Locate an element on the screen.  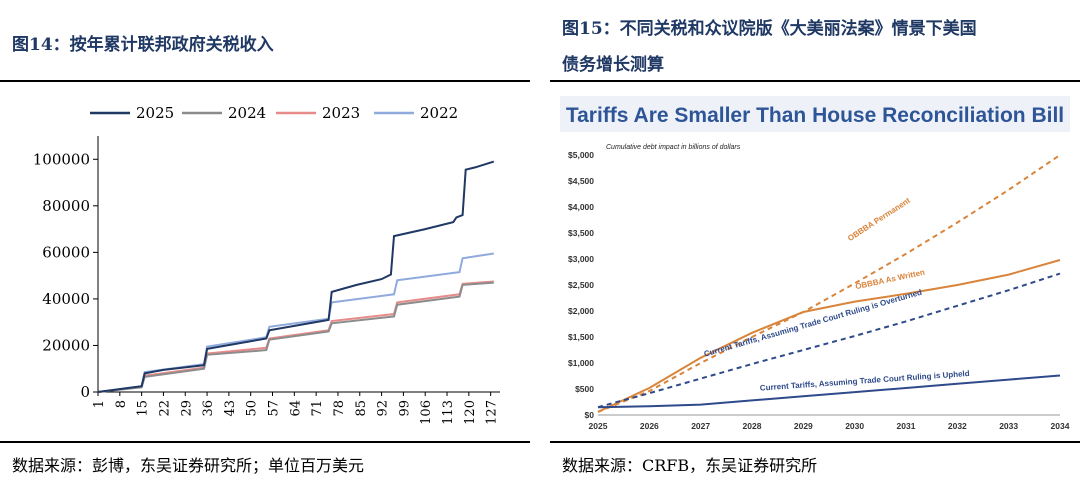
x-tick-label: 2034 is located at coordinates (1060, 426).